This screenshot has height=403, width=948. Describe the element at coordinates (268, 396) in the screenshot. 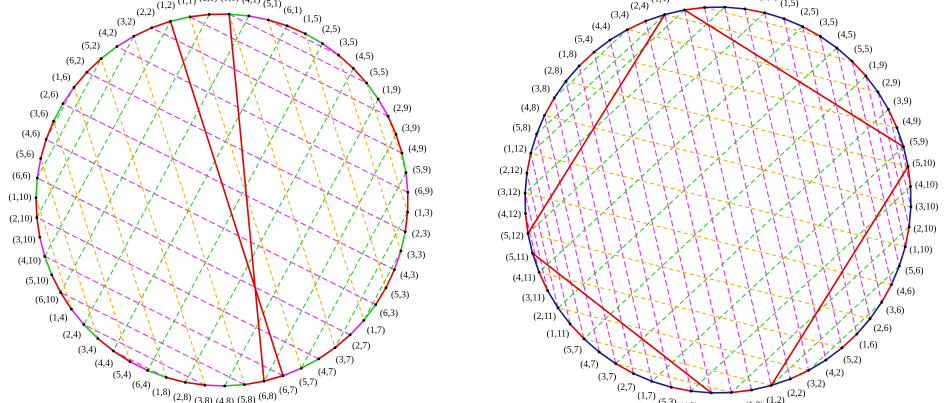

I see `vertex-label: (6,8)` at that location.